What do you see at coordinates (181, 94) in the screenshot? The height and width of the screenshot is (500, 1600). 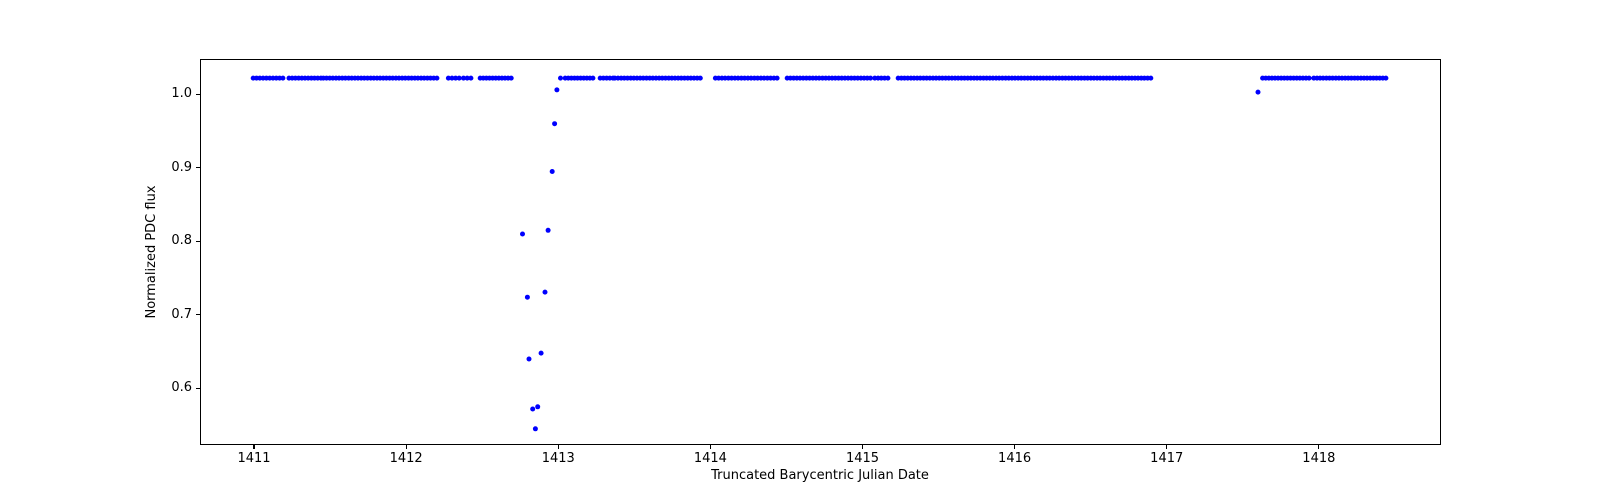 I see `y-tick-label: 1.0` at bounding box center [181, 94].